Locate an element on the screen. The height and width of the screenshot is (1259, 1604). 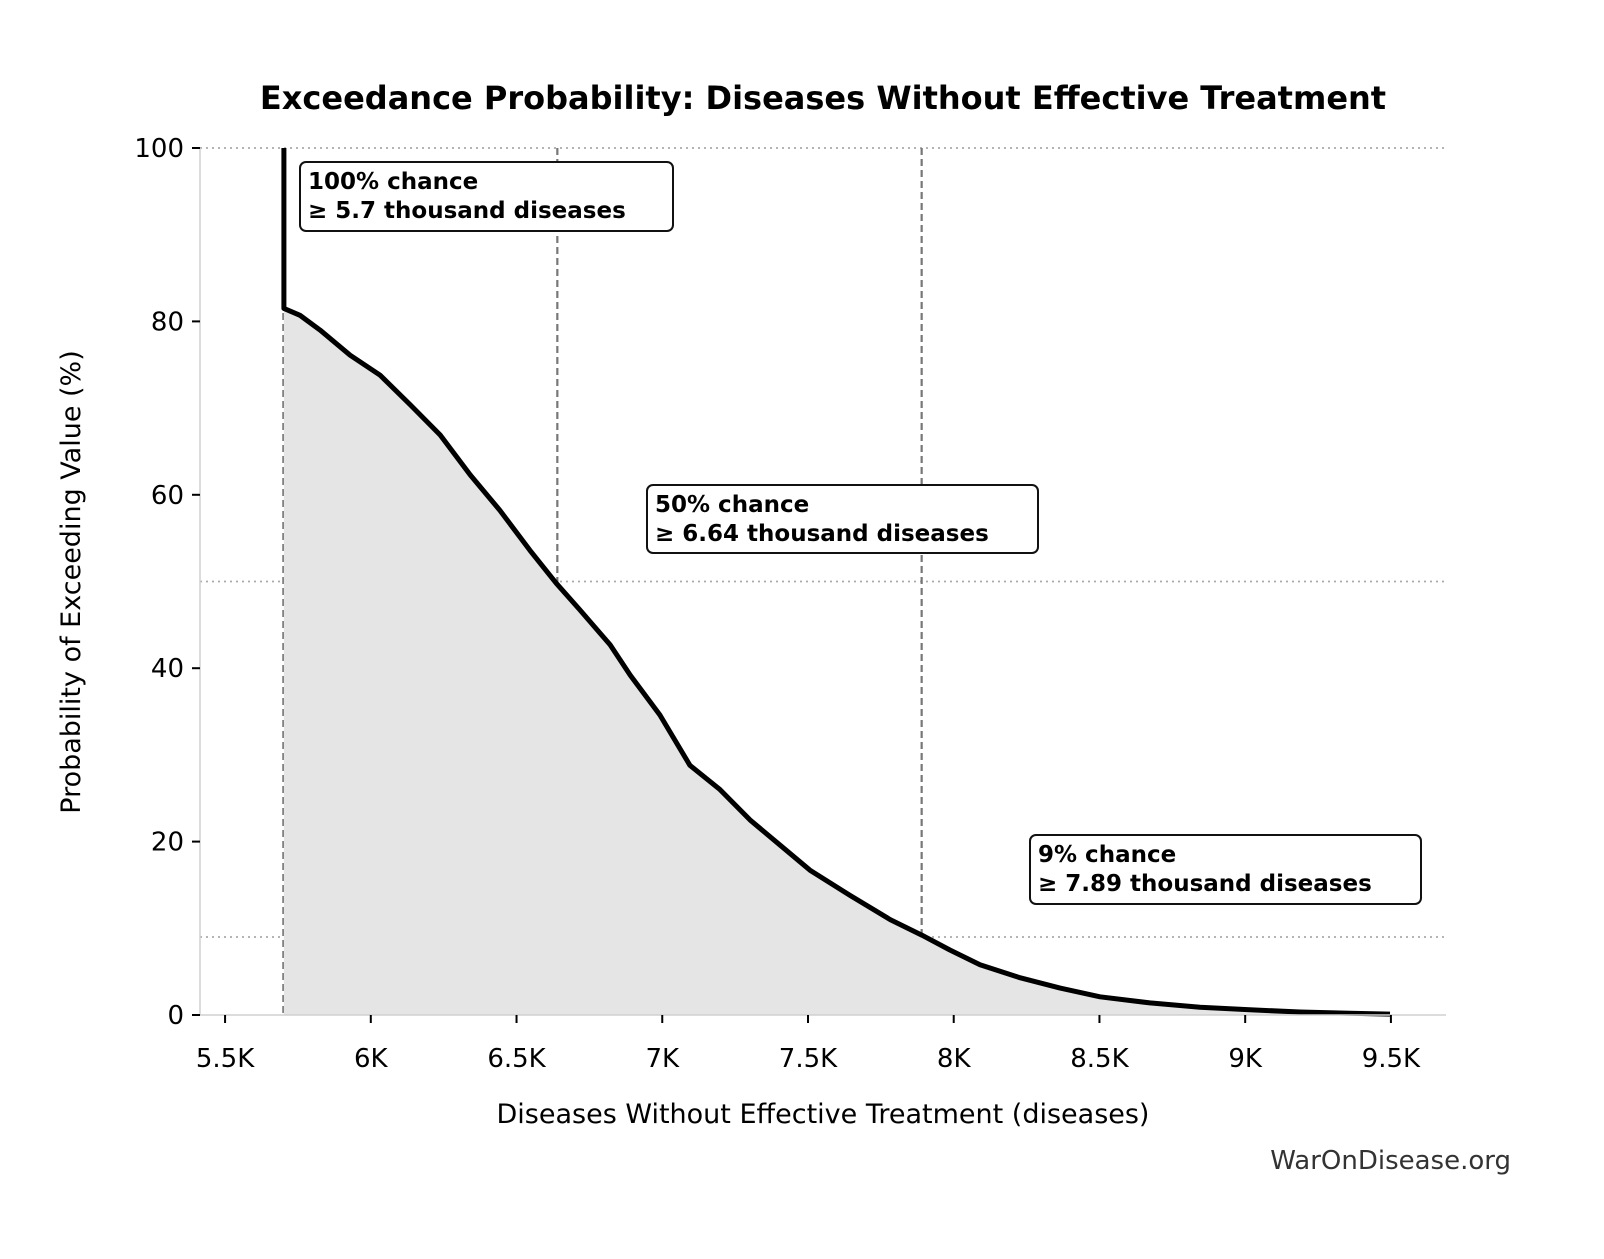
x-tick-label: 7.5K is located at coordinates (808, 1059).